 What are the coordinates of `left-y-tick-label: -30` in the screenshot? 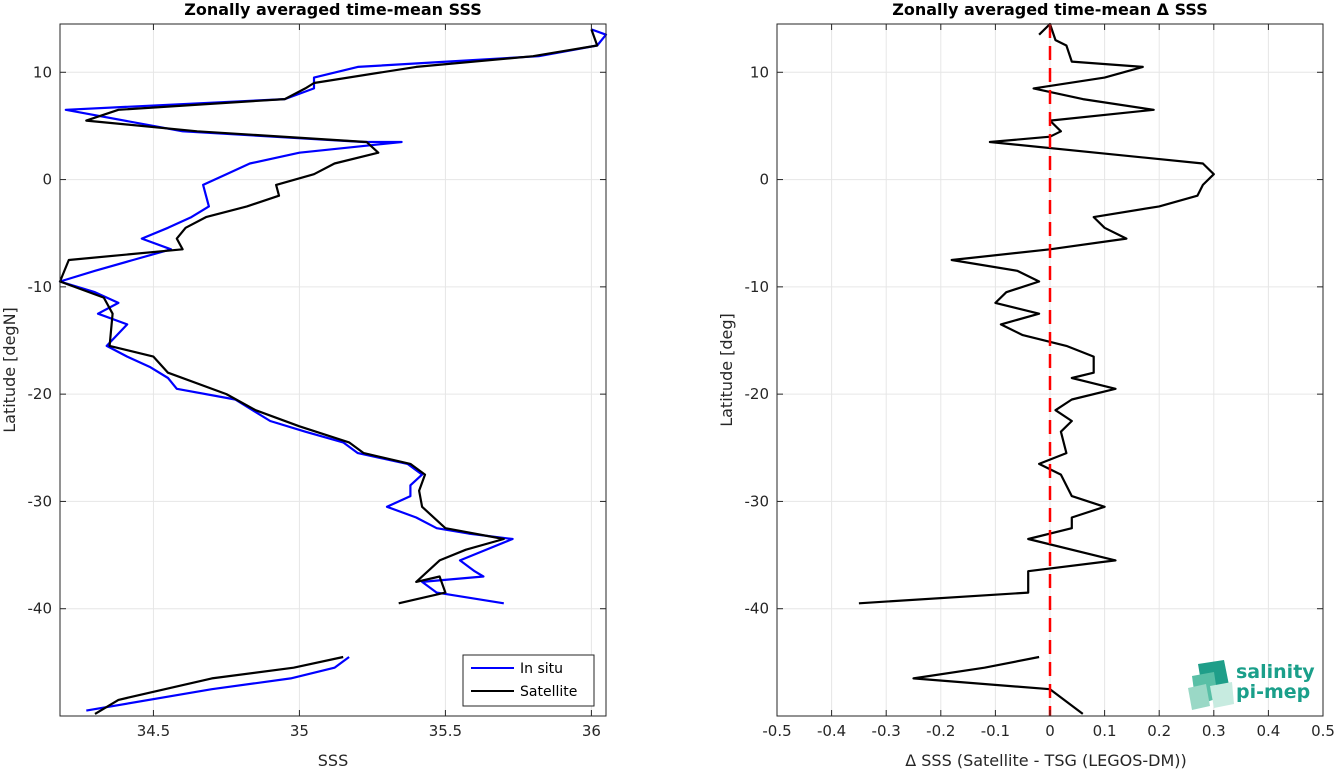 It's located at (40, 501).